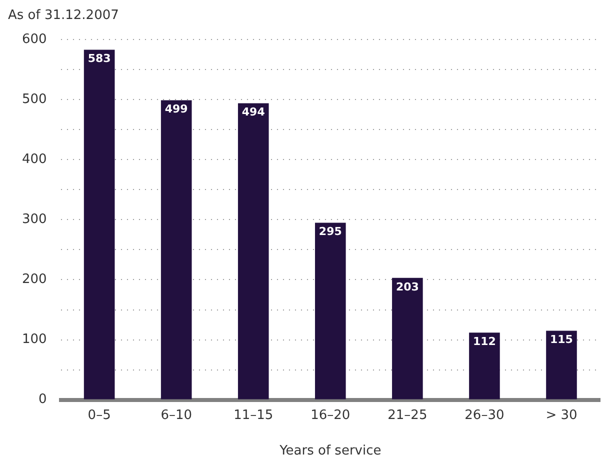 The width and height of the screenshot is (606, 465). I want to click on data-label: 583, so click(99, 59).